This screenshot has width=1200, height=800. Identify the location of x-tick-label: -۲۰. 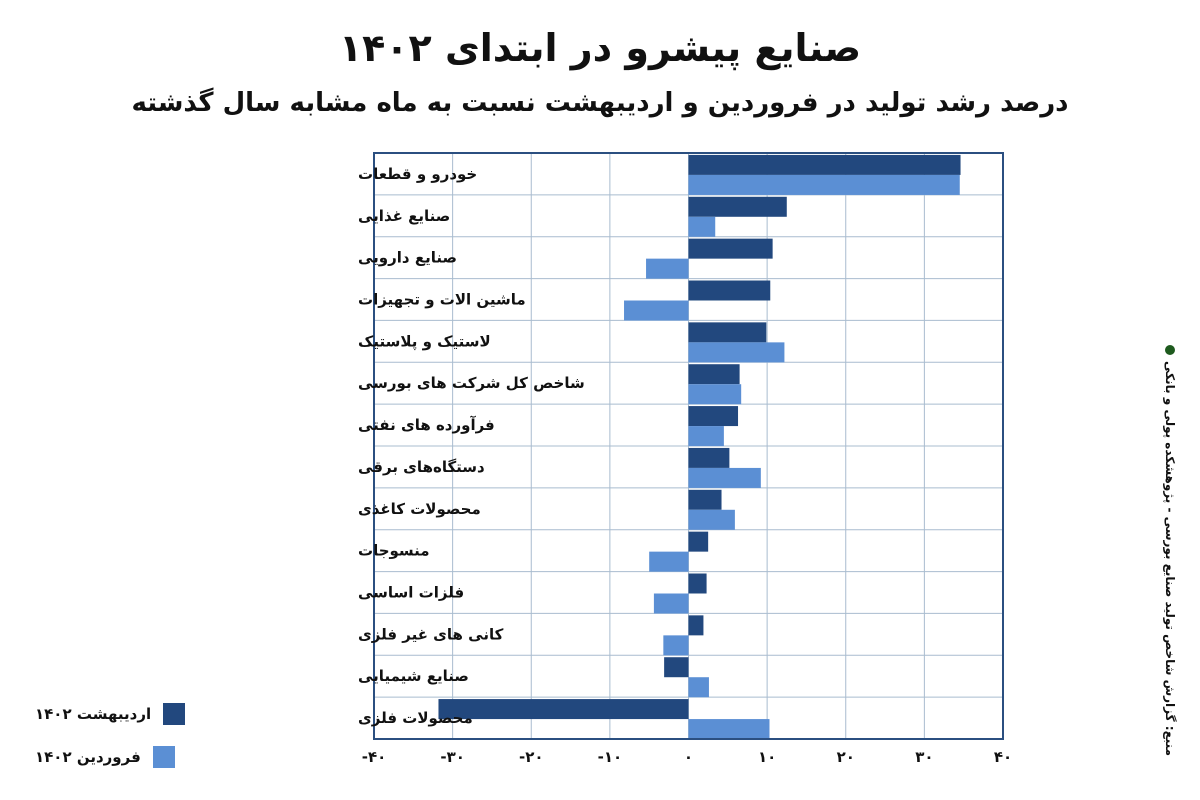
(531, 757).